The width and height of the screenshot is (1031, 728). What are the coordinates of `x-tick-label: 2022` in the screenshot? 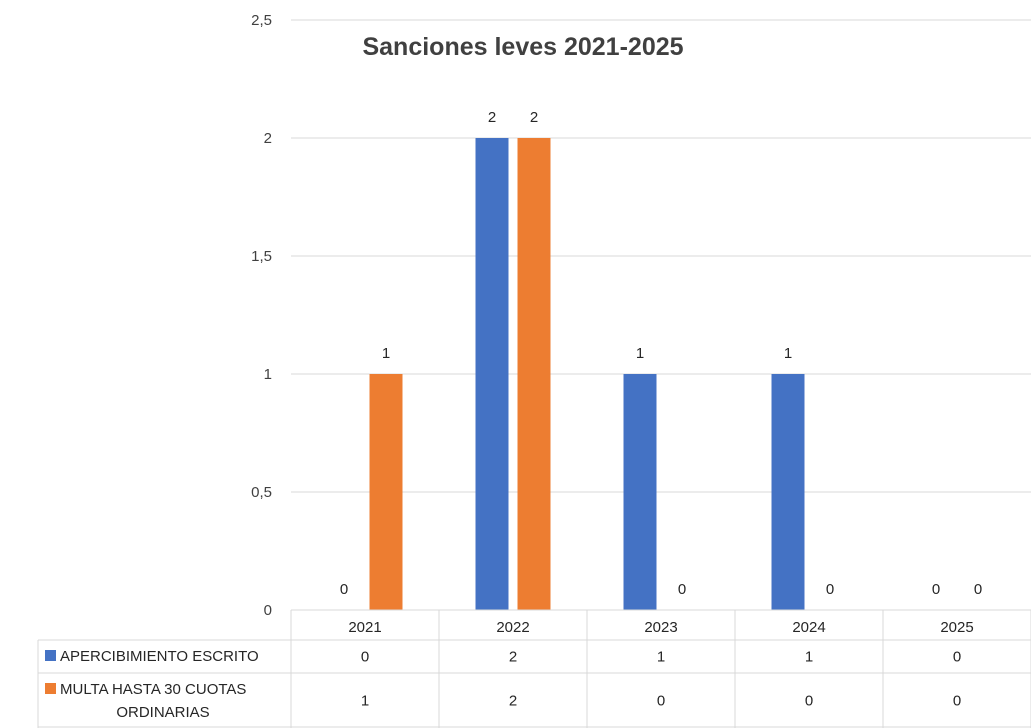 It's located at (512, 627).